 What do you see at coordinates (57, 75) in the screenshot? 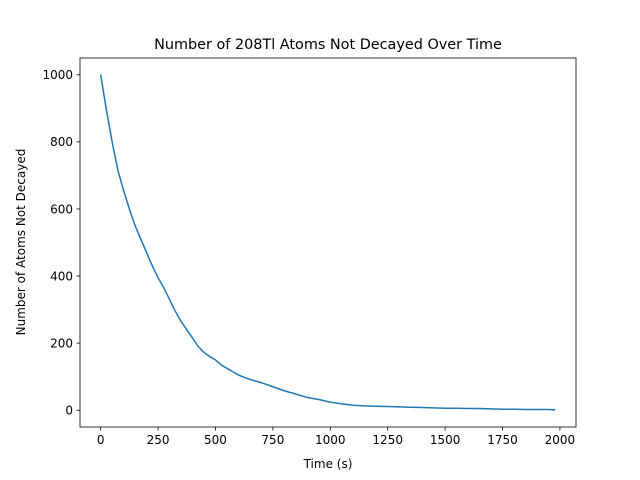
I see `y-tick-label: 1000` at bounding box center [57, 75].